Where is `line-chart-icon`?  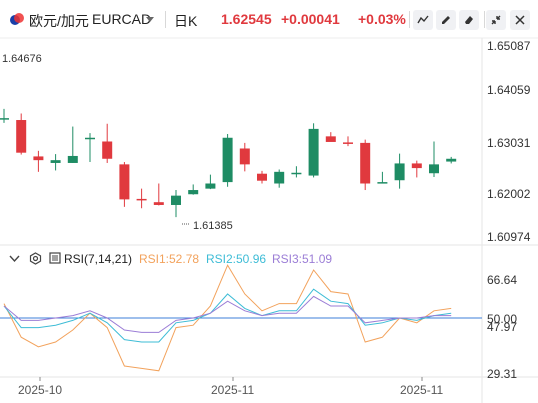 line-chart-icon is located at coordinates (423, 20).